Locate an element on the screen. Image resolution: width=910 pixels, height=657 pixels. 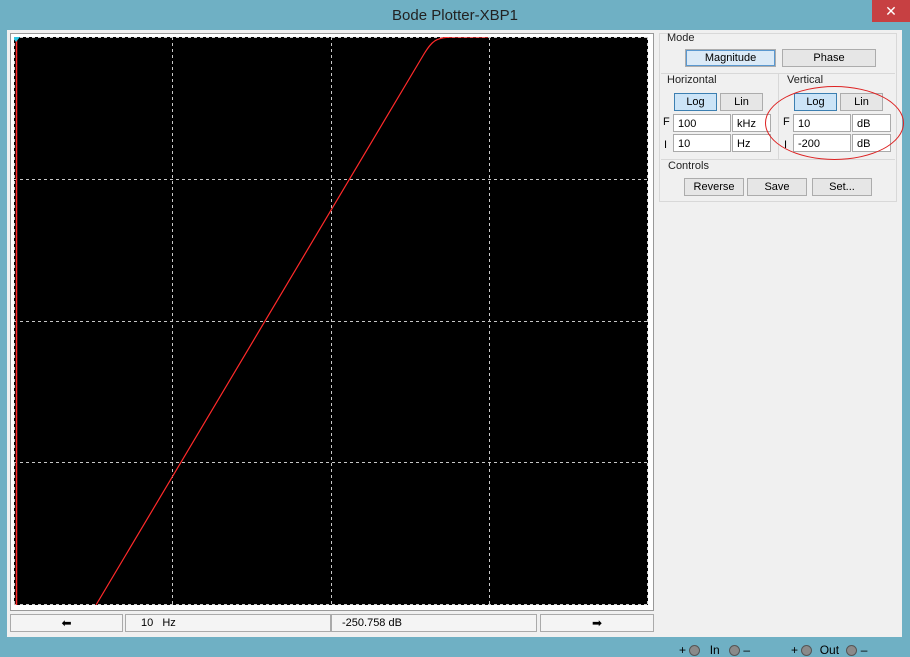
in-minus-terminal is located at coordinates (735, 651).